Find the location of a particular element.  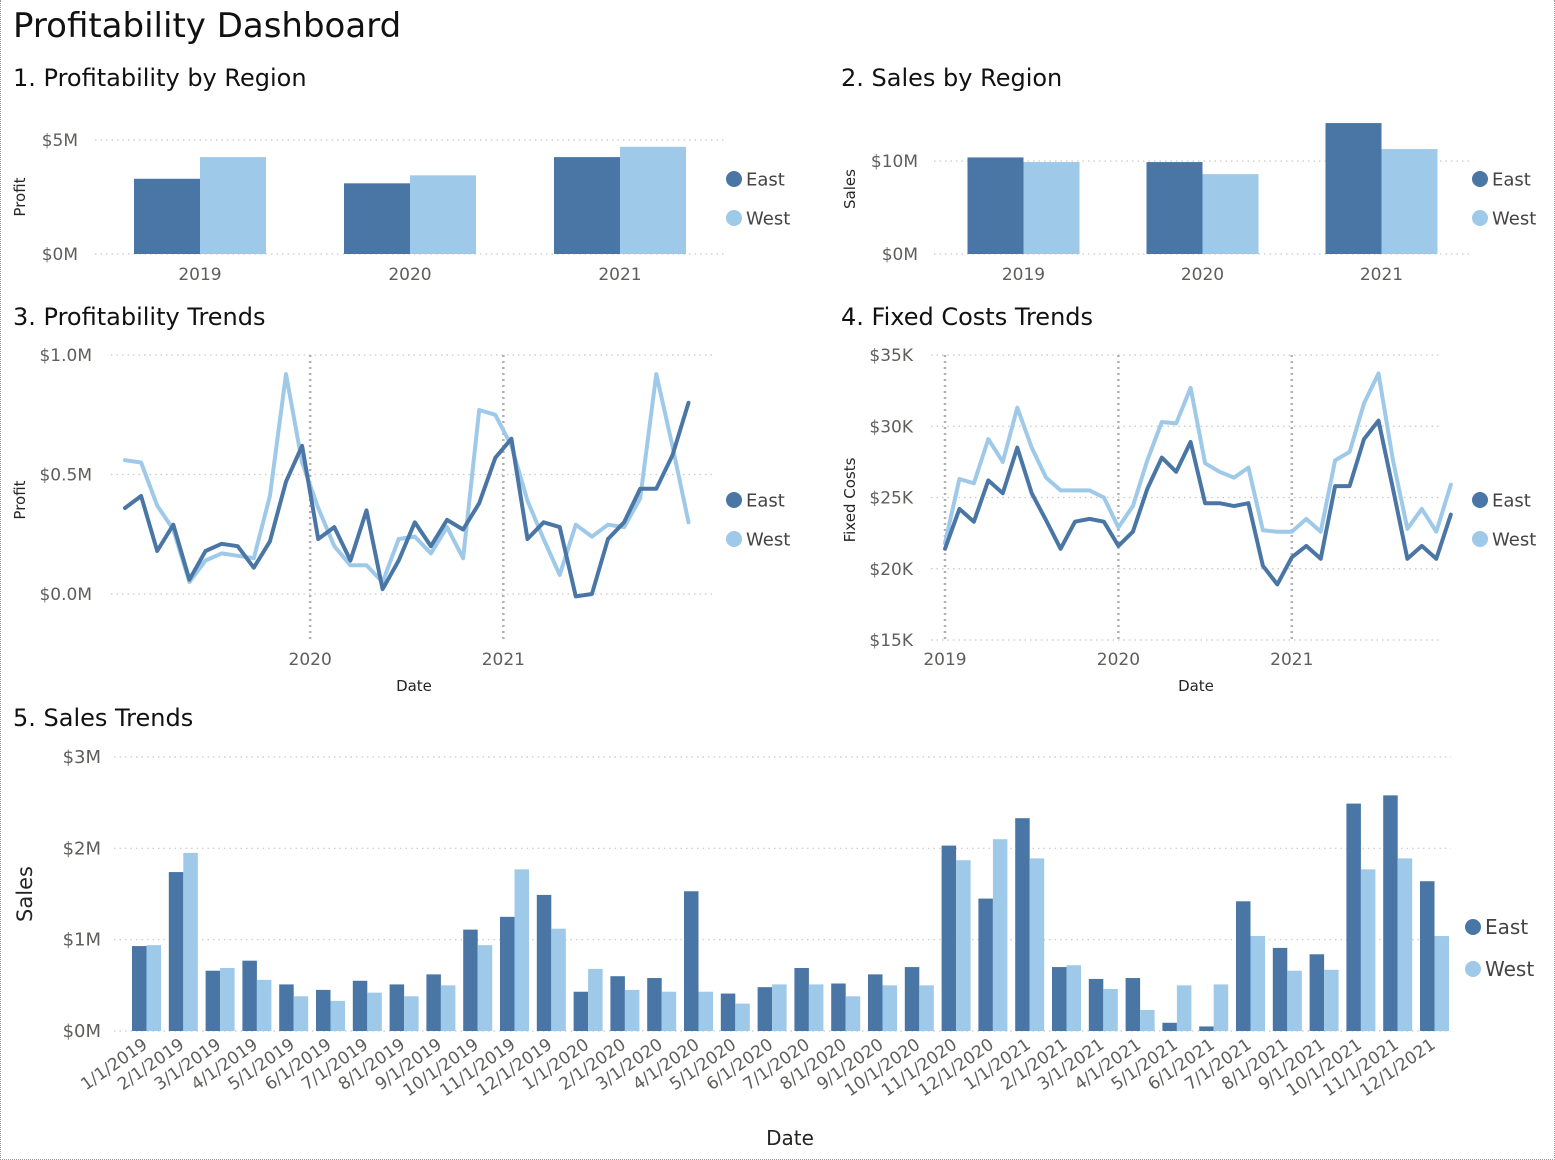

y-tick-label: $35K is located at coordinates (891, 356).